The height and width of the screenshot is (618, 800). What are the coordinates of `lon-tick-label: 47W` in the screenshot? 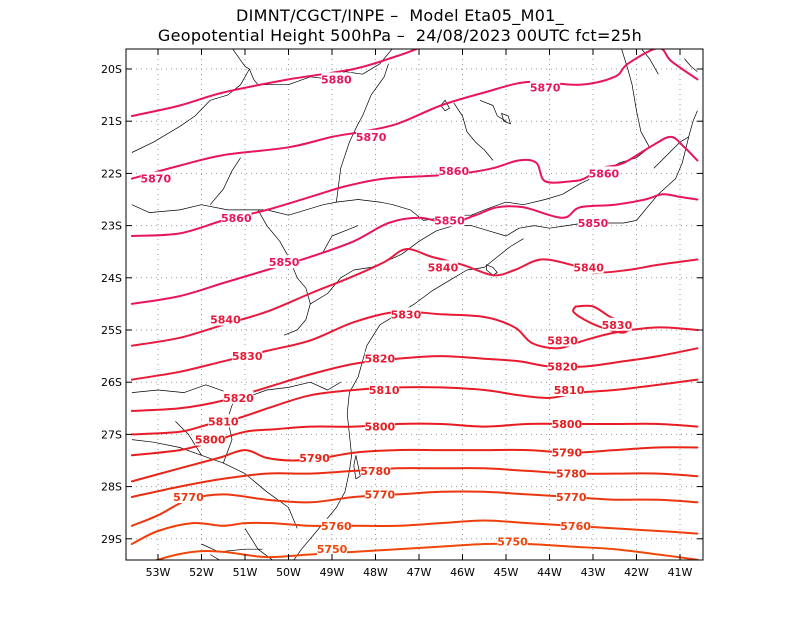 It's located at (419, 572).